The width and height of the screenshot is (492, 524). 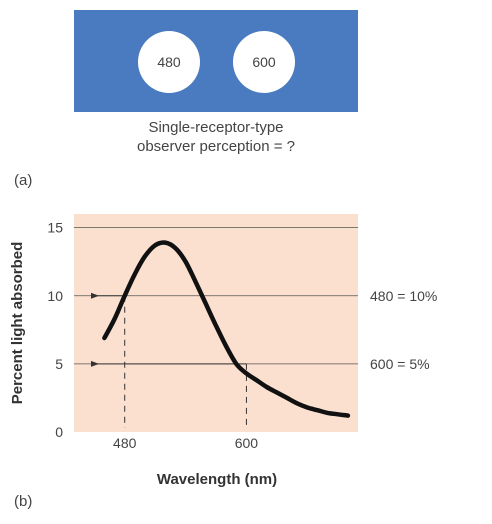 What do you see at coordinates (215, 146) in the screenshot?
I see `caption-line-2: observer perception = ?` at bounding box center [215, 146].